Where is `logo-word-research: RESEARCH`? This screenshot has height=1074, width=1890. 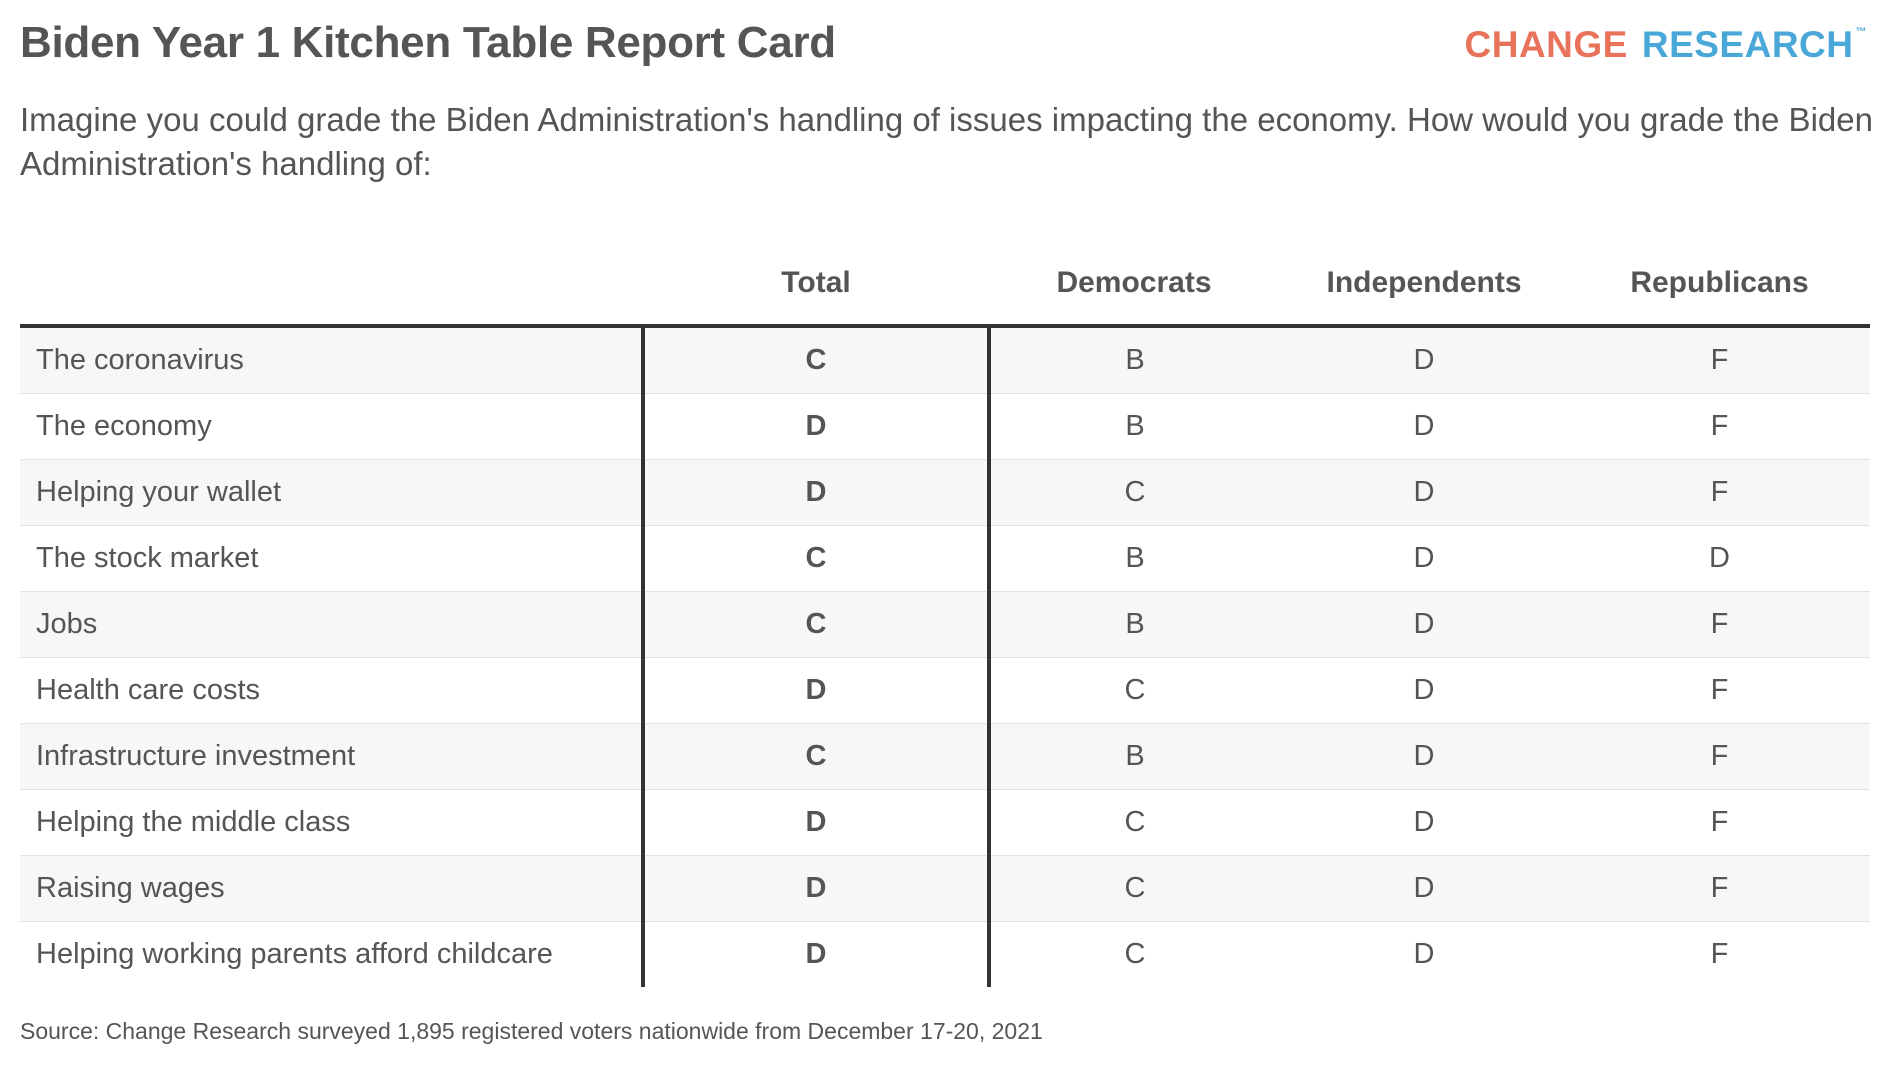 logo-word-research: RESEARCH is located at coordinates (1747, 44).